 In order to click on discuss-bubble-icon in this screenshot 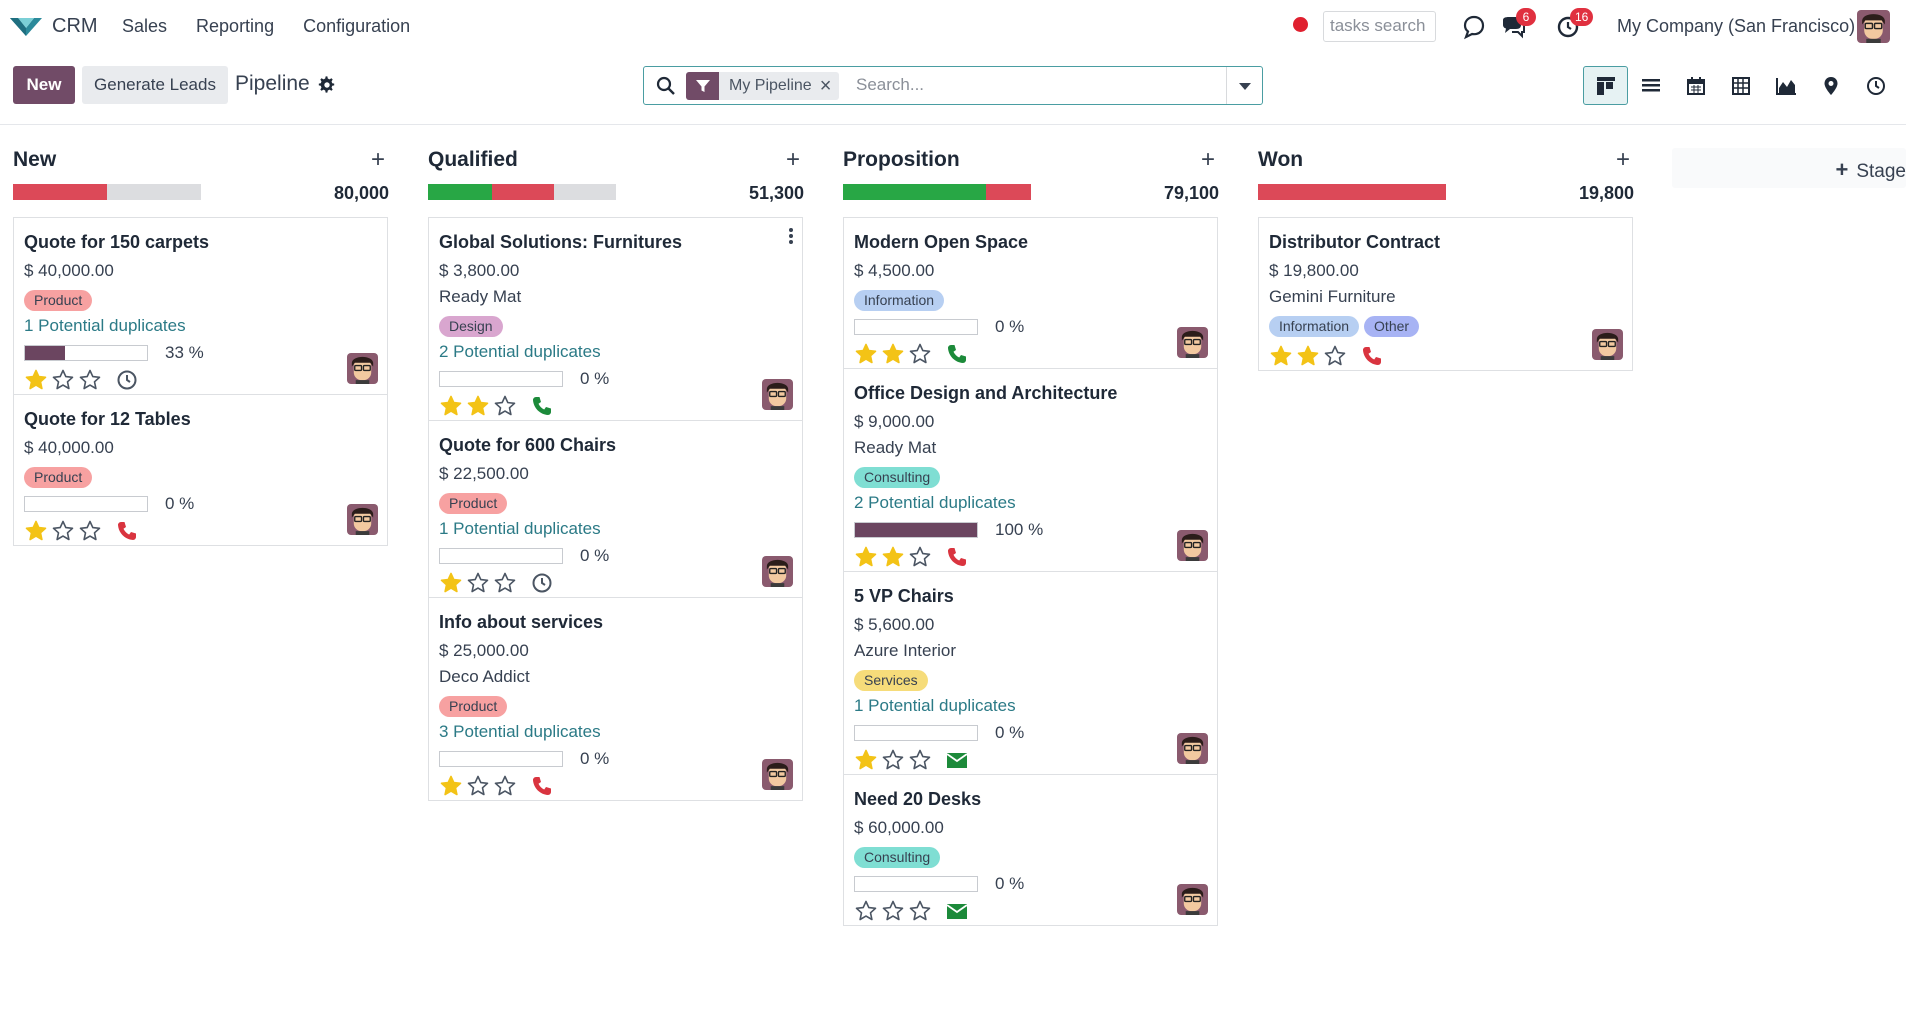, I will do `click(1474, 27)`.